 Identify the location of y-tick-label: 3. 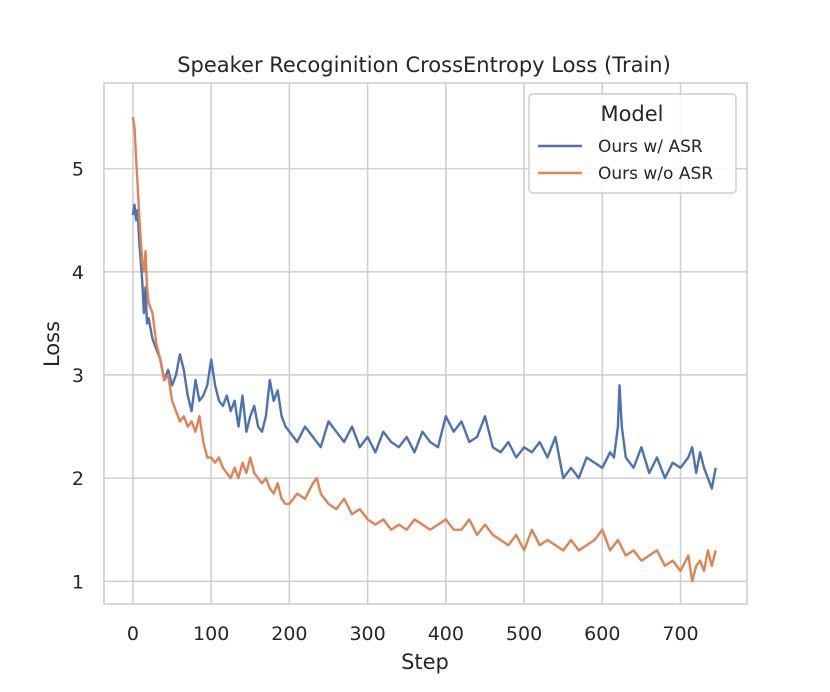
(78, 376).